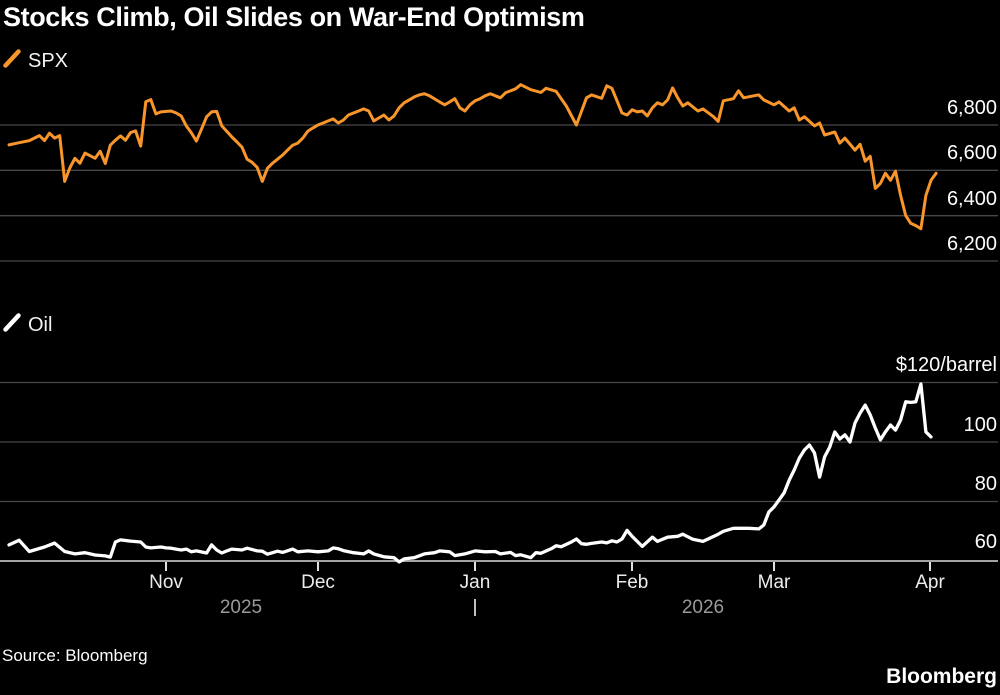 The image size is (1000, 695). What do you see at coordinates (971, 244) in the screenshot?
I see `spx-ytick-6200: 6,200` at bounding box center [971, 244].